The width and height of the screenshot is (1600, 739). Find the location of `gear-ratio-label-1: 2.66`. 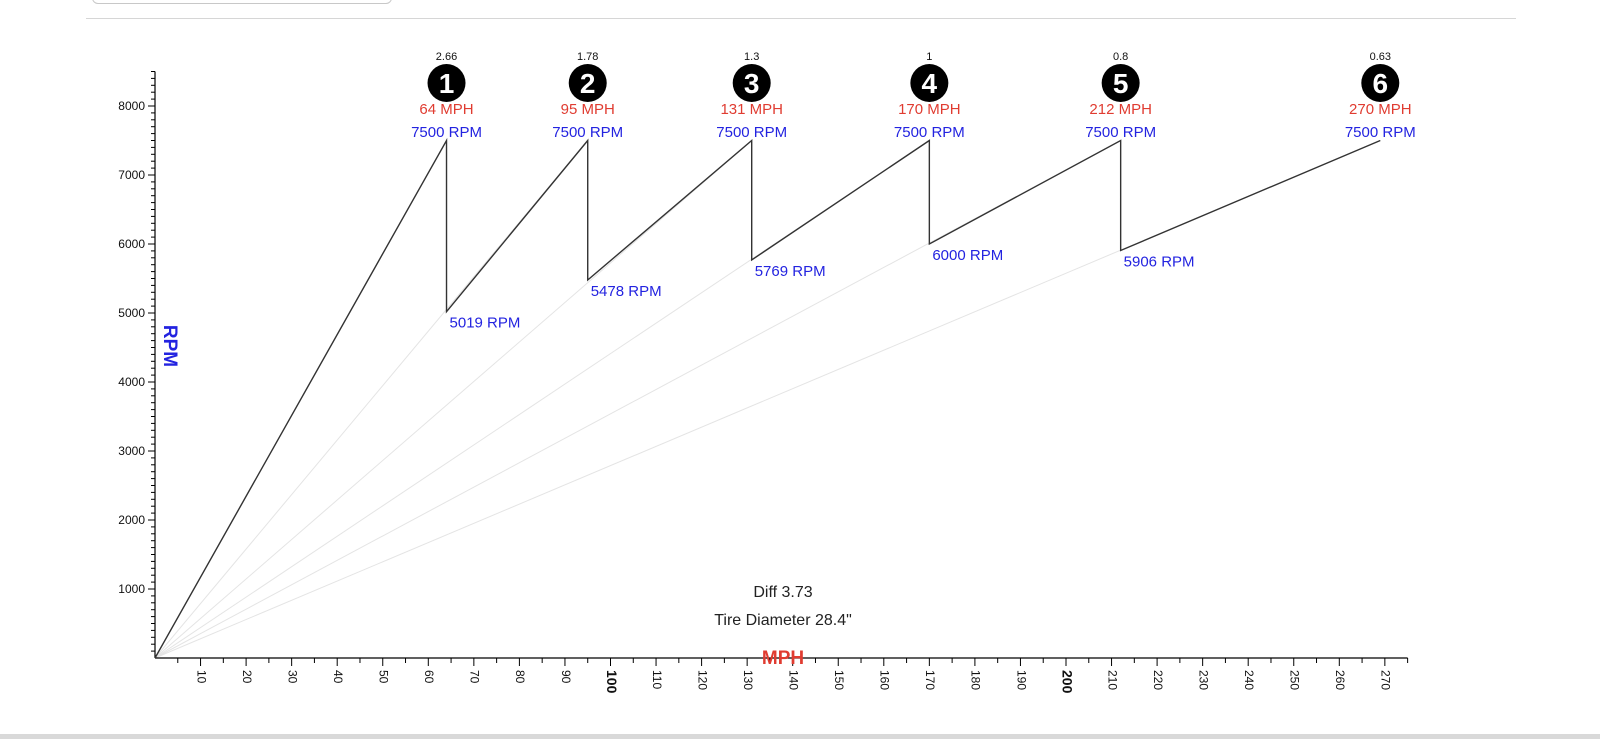

gear-ratio-label-1: 2.66 is located at coordinates (446, 57).